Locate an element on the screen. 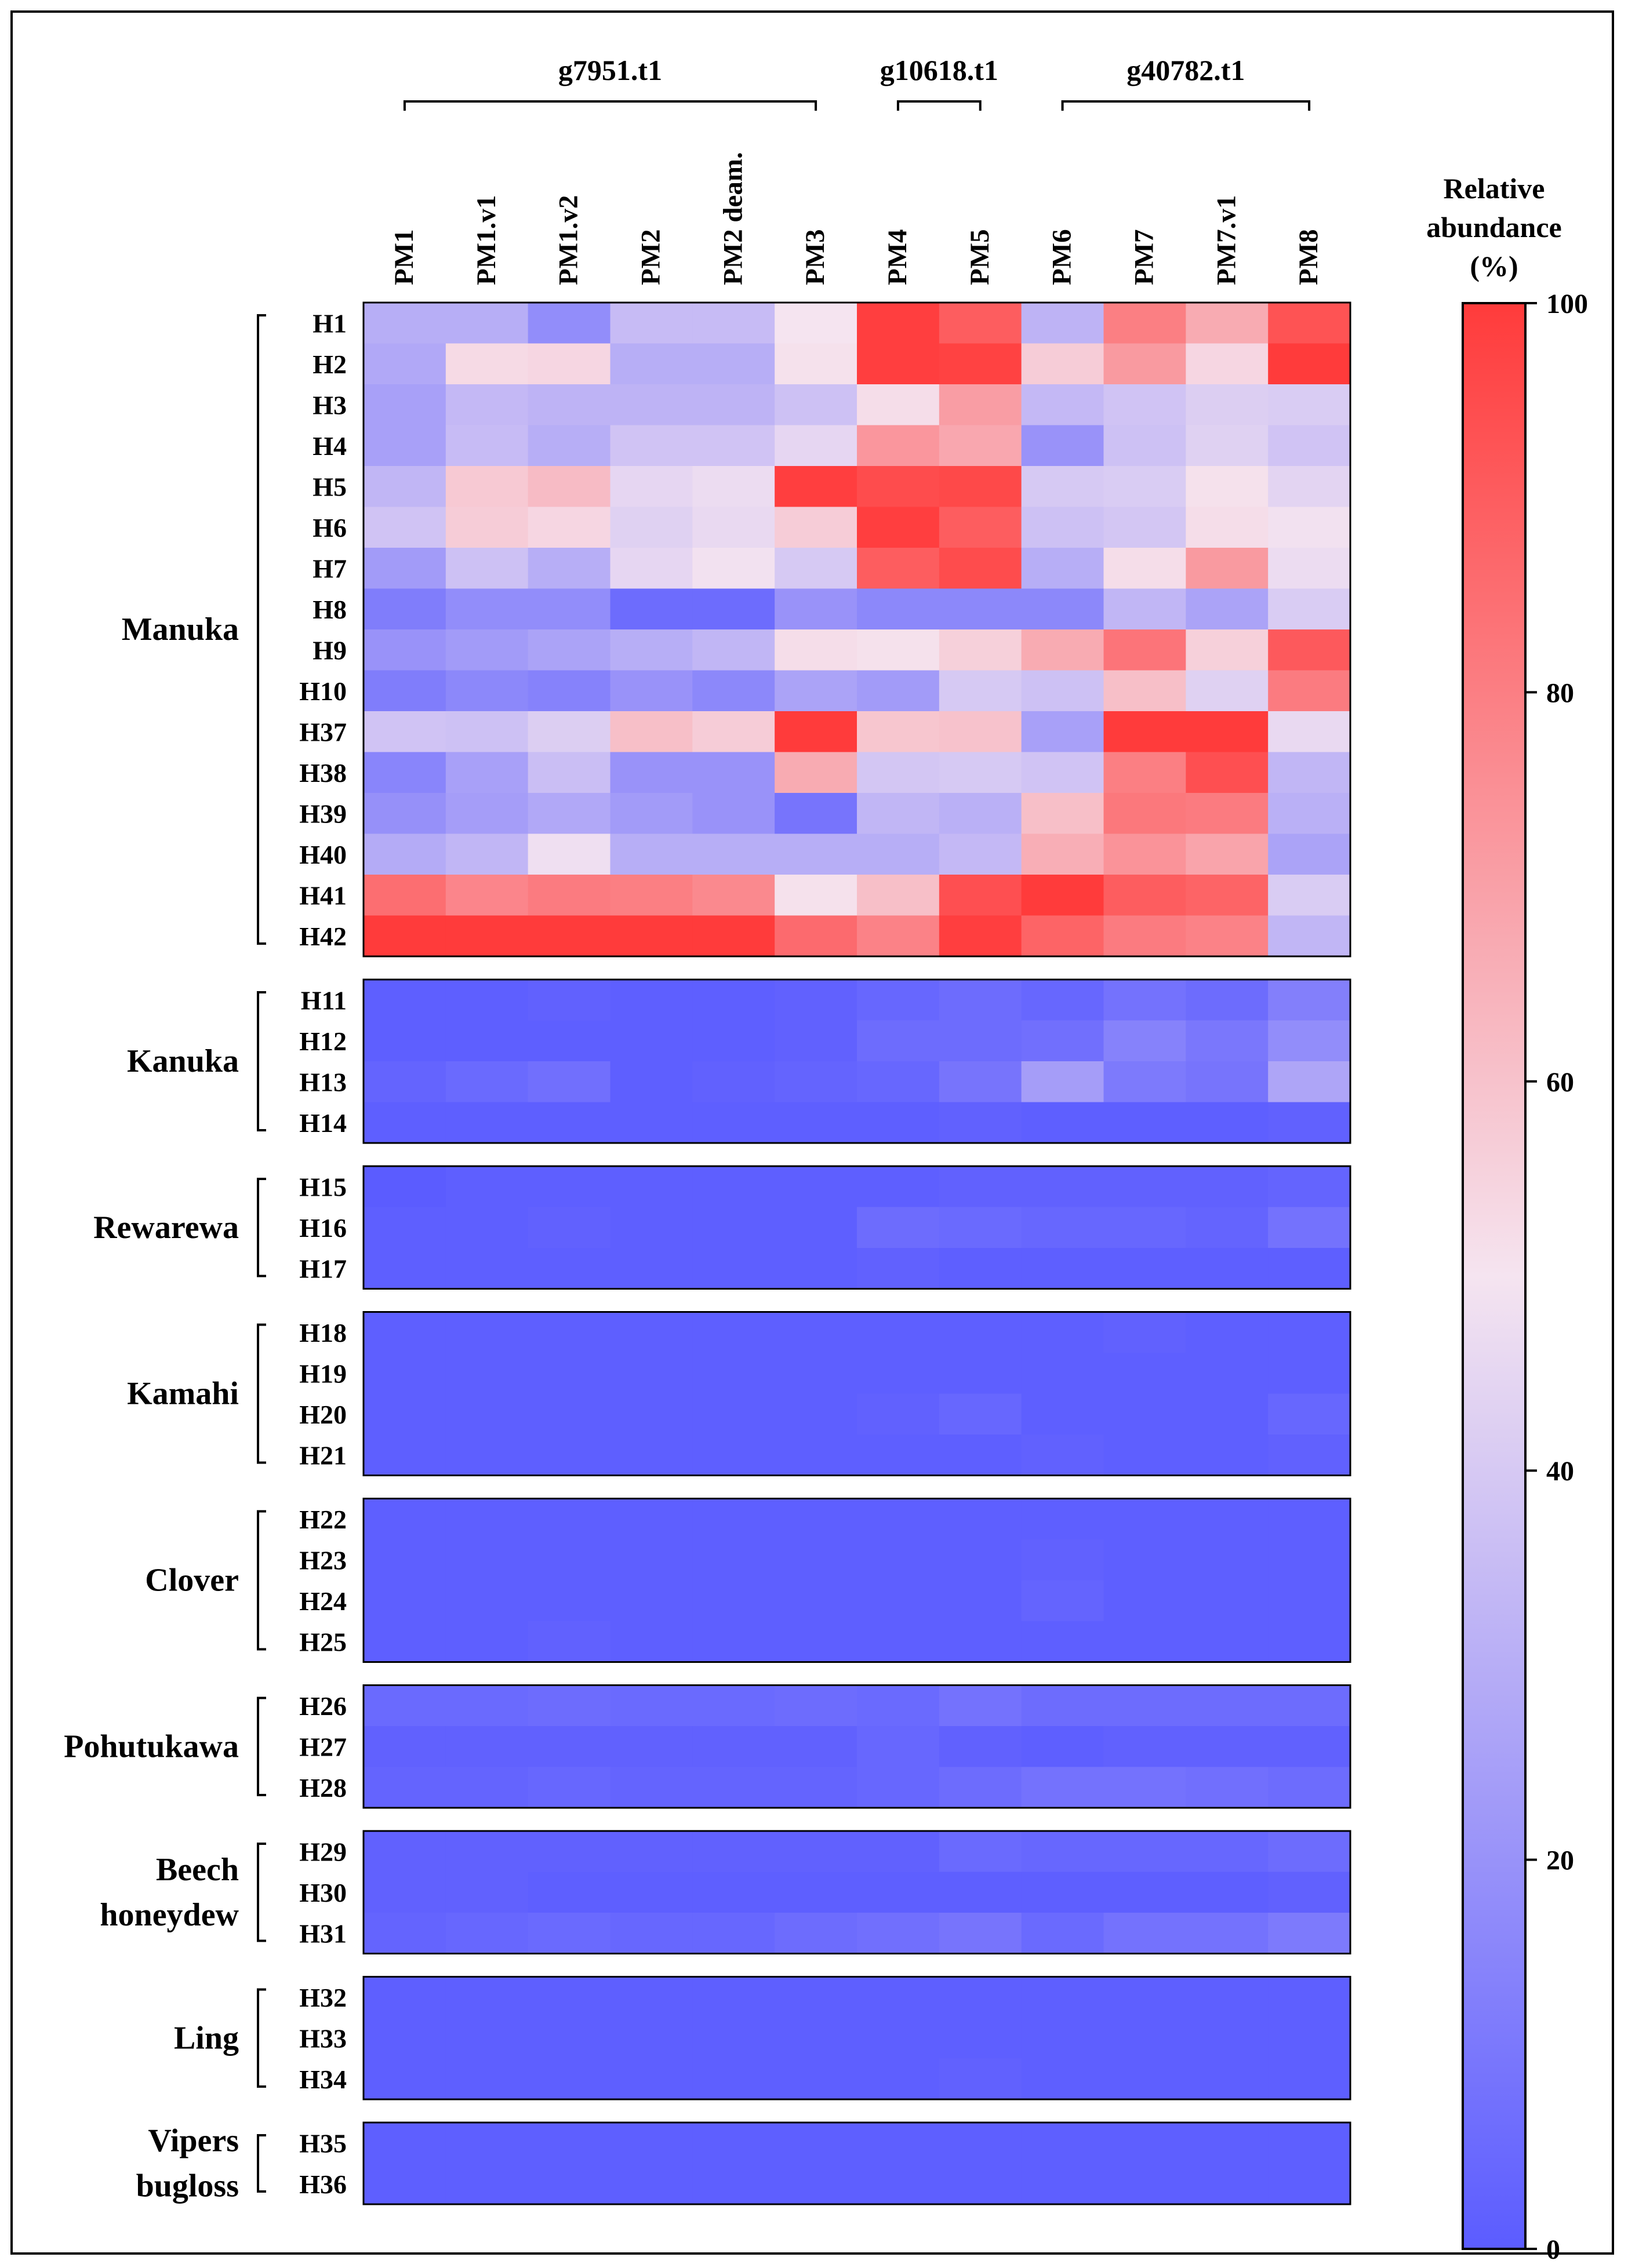  cell-h22-pm8 is located at coordinates (1309, 1519).